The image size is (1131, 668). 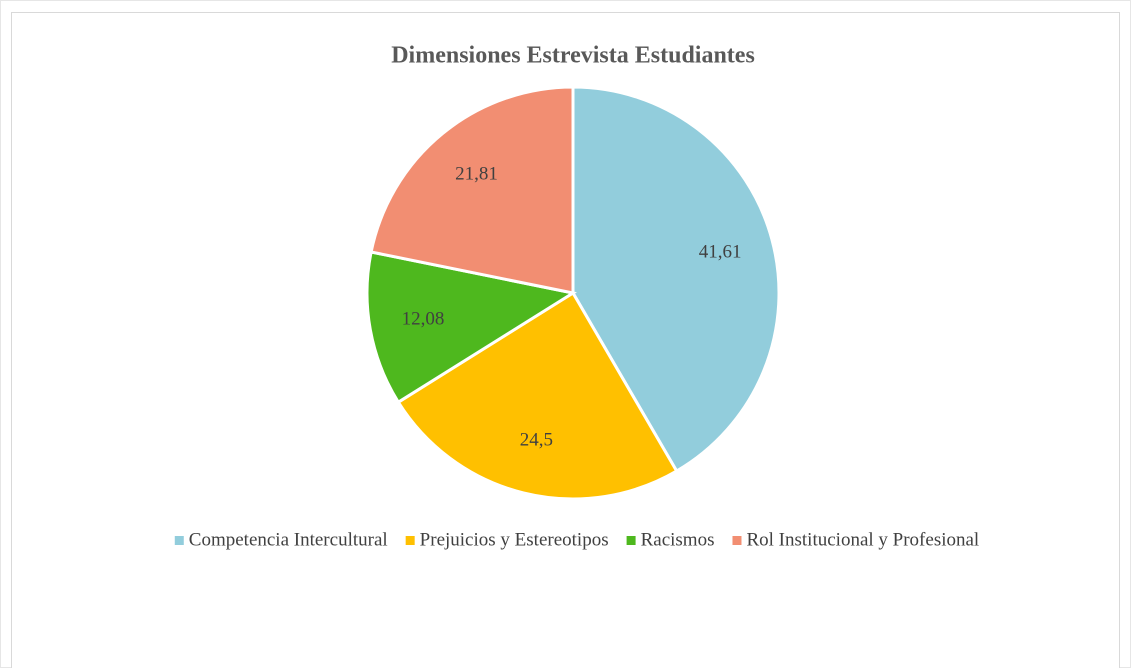 I want to click on data-label: 24,5, so click(x=536, y=439).